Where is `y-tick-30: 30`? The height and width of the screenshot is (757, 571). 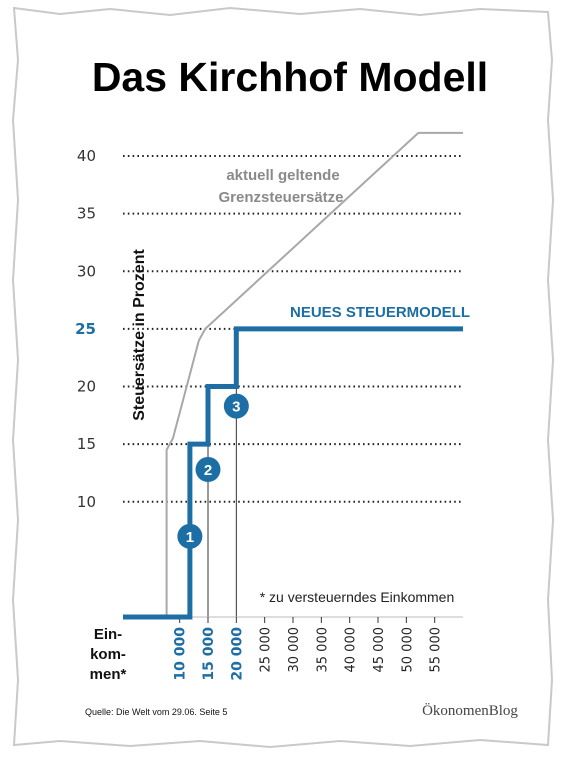
y-tick-30: 30 is located at coordinates (86, 271).